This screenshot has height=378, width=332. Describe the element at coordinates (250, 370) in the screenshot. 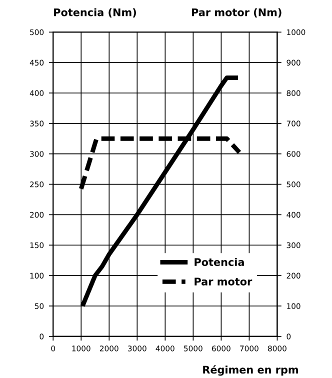

I see `x-axis-title: Régimen en rpm` at that location.